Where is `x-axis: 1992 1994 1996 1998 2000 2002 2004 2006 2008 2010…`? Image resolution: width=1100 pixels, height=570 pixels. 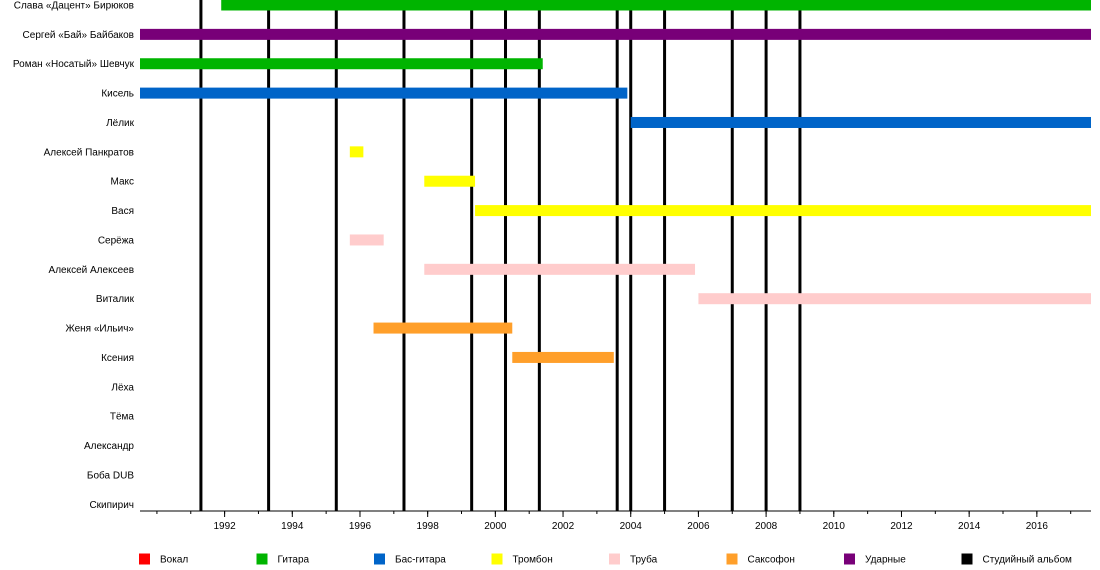 x-axis: 1992 1994 1996 1998 2000 2002 2004 2006 2008 2010… is located at coordinates (615, 521).